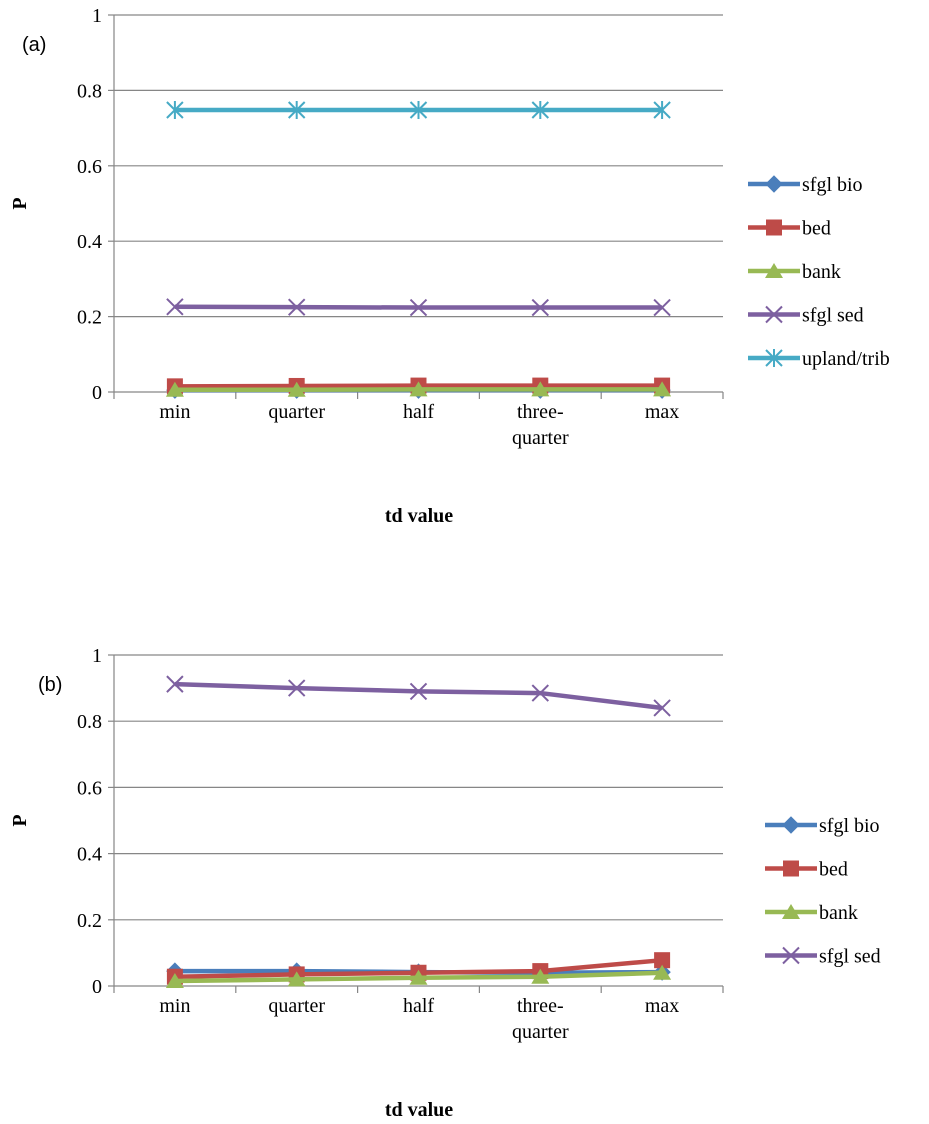 This screenshot has width=929, height=1124. I want to click on legend-item: upland/trib, so click(819, 359).